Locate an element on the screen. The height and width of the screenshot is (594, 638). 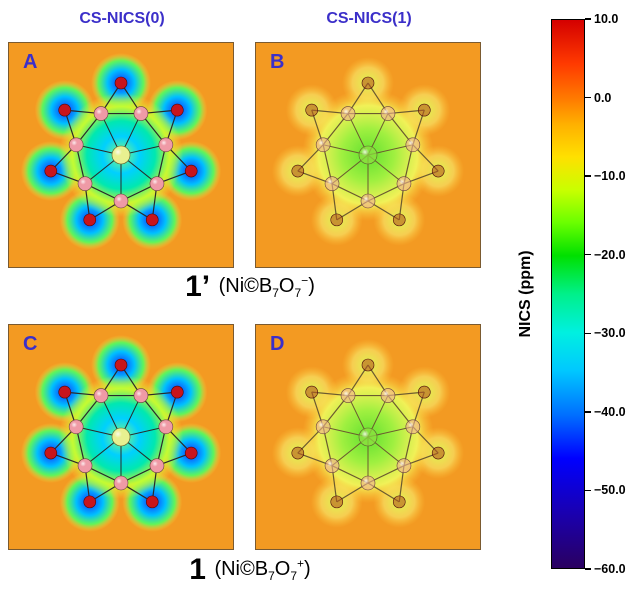
colorbar-tick-label: 0.0 is located at coordinates (603, 97).